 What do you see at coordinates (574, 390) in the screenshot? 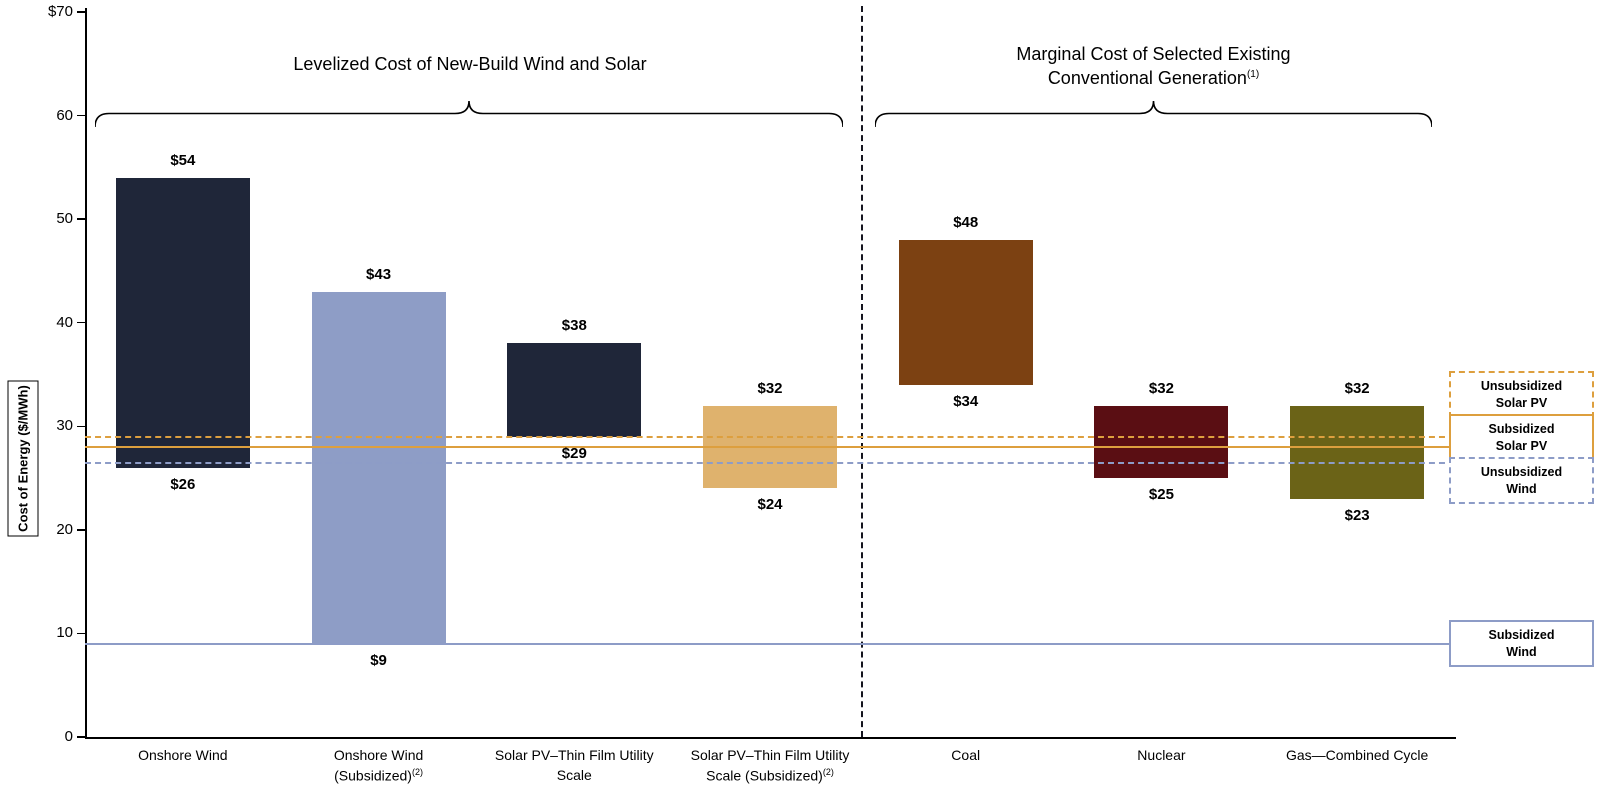
I see `bar-solar-pv-thin-film-utility-scale` at bounding box center [574, 390].